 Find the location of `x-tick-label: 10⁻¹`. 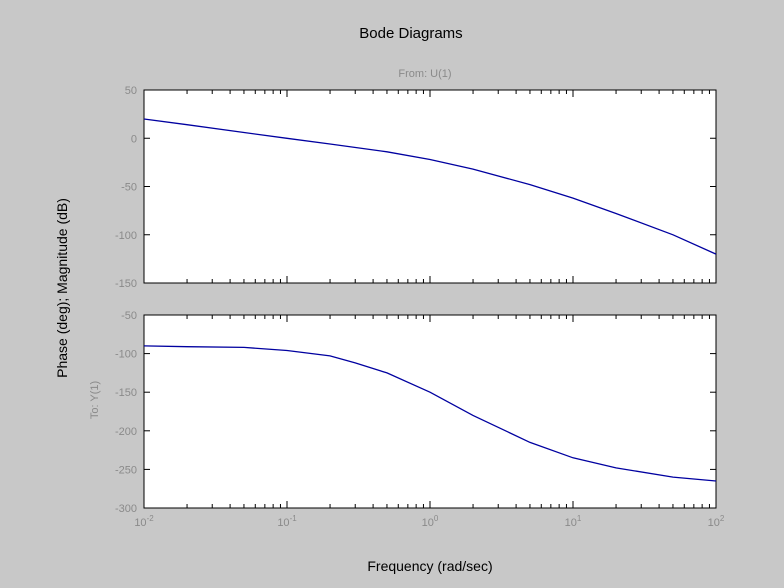

x-tick-label: 10⁻¹ is located at coordinates (287, 521).